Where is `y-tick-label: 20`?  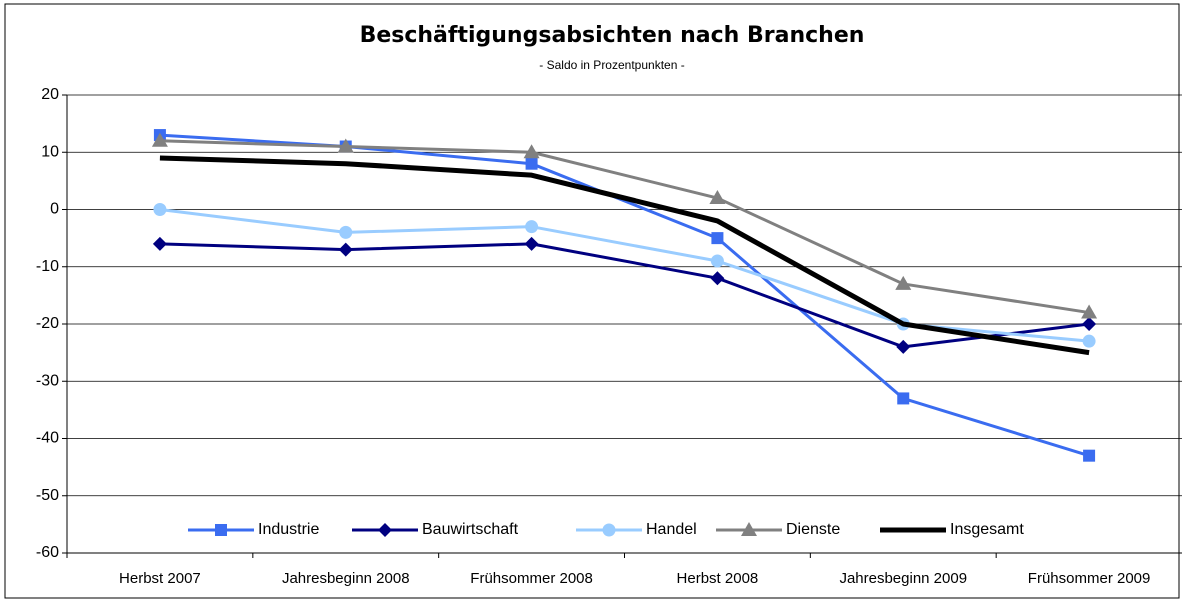 y-tick-label: 20 is located at coordinates (50, 94).